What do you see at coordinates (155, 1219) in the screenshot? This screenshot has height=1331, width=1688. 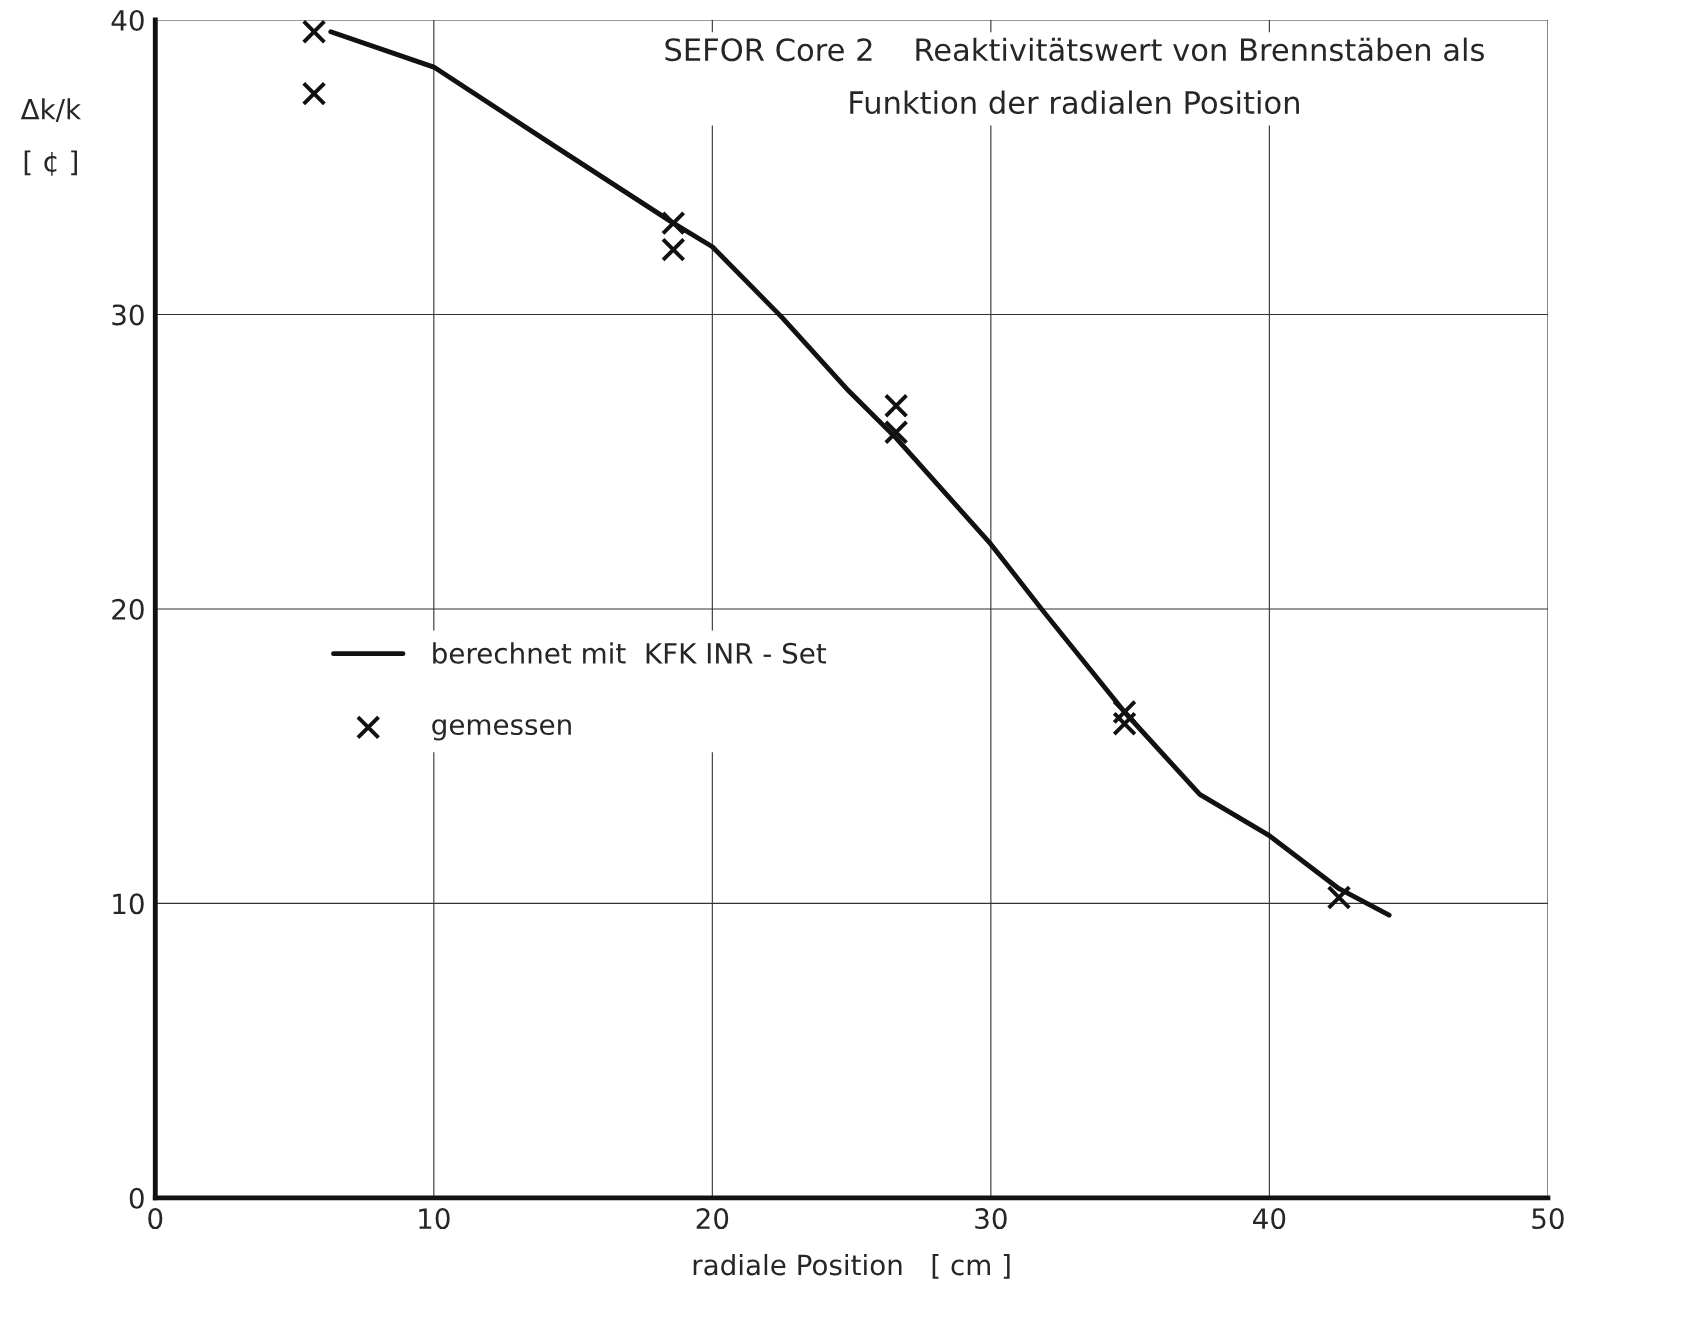 I see `x-tick-label: 0` at bounding box center [155, 1219].